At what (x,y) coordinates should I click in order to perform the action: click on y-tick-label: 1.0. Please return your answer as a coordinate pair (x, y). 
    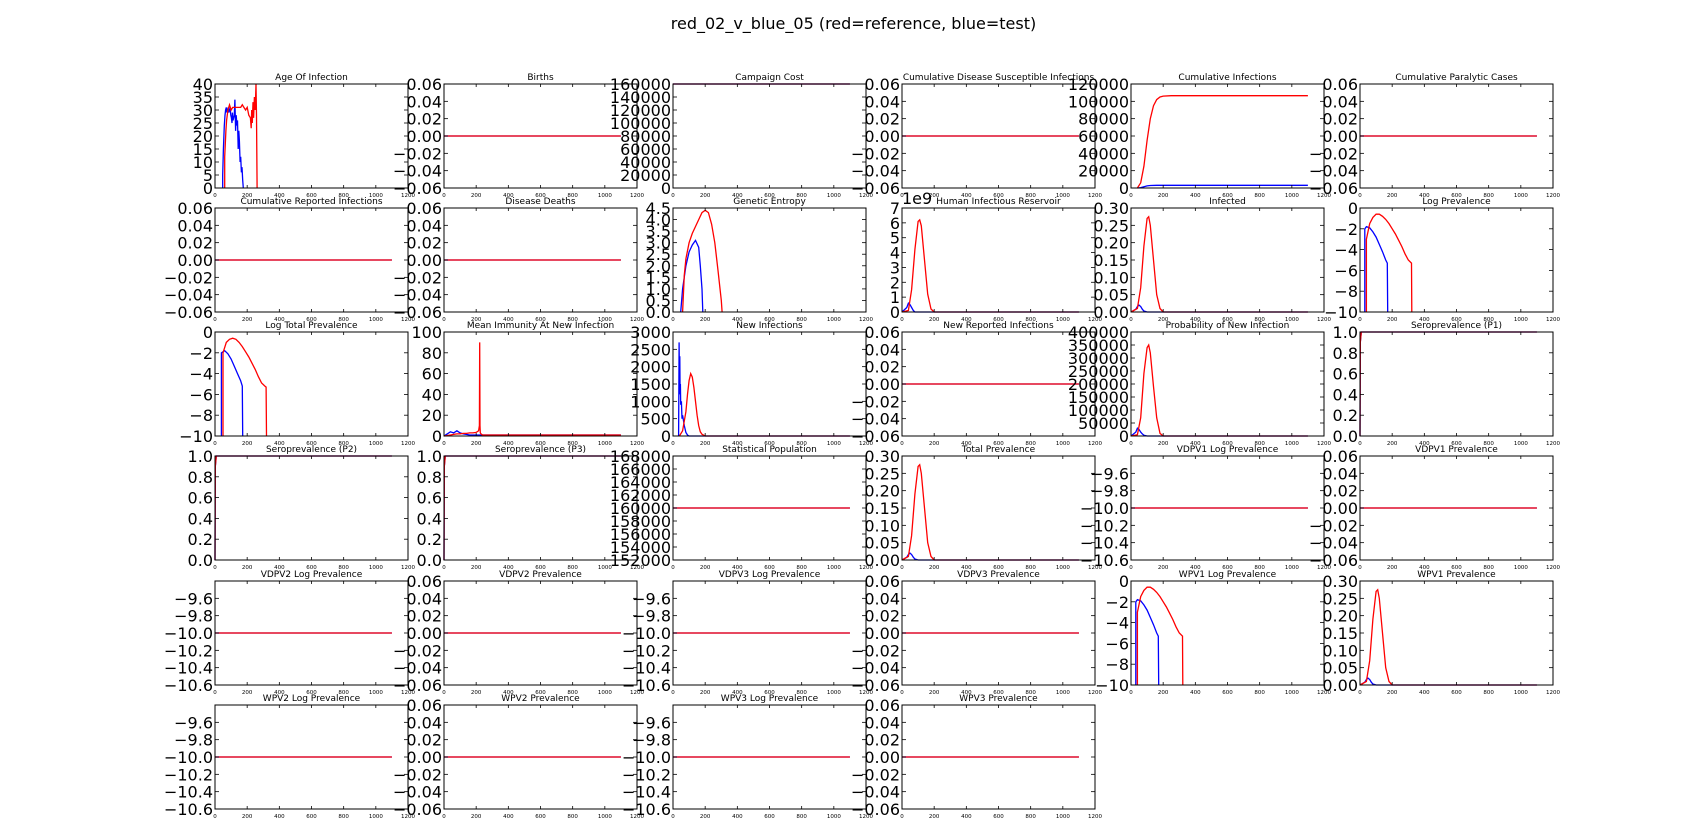
    Looking at the image, I should click on (658, 289).